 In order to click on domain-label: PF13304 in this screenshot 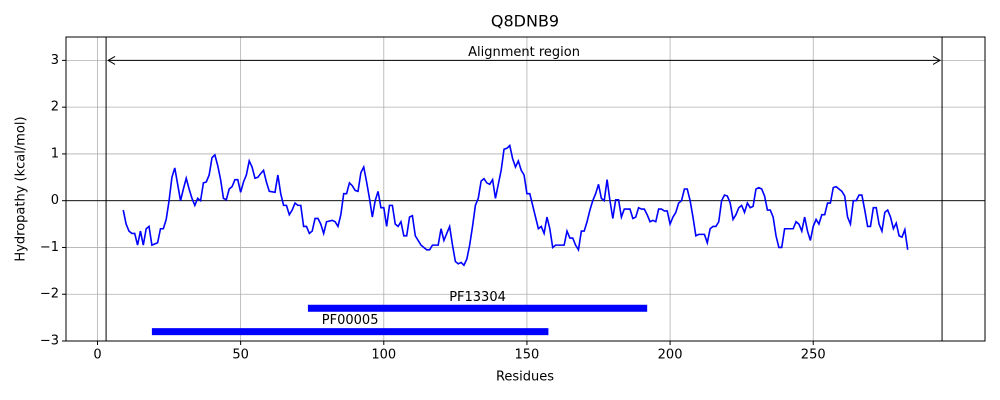, I will do `click(477, 297)`.